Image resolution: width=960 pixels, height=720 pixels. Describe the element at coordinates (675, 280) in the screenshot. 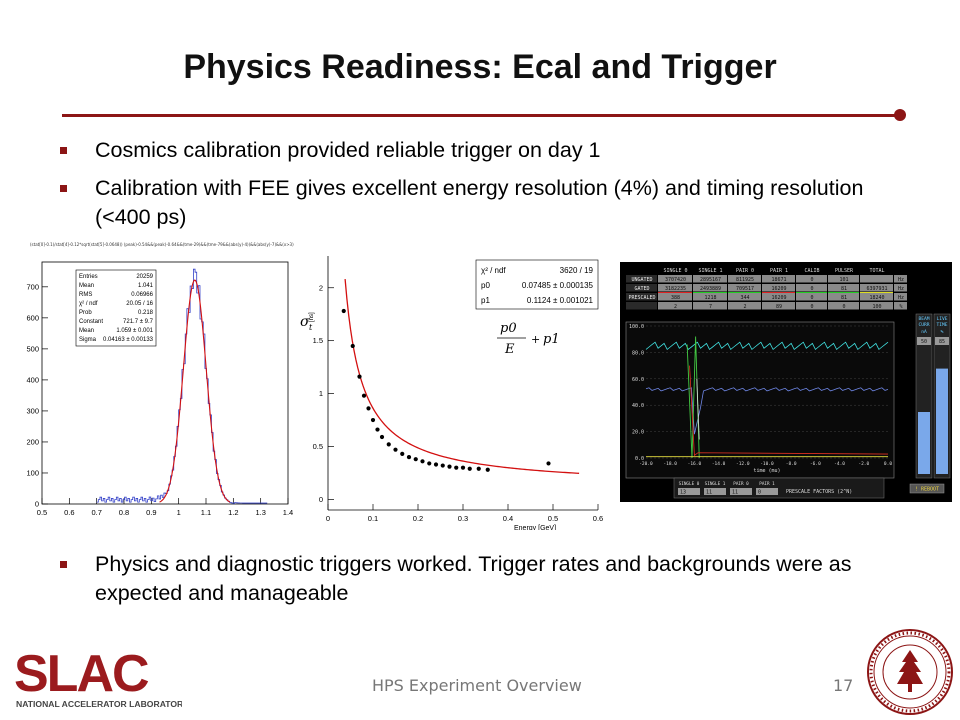

I see `monitor-cell: 3707420` at that location.